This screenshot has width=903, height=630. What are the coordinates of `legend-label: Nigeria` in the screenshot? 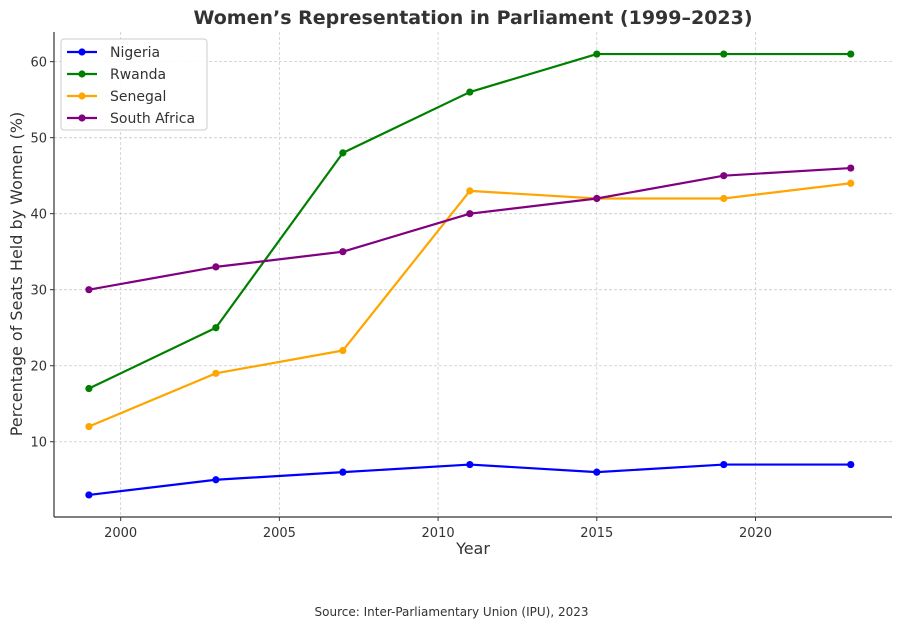 It's located at (135, 53).